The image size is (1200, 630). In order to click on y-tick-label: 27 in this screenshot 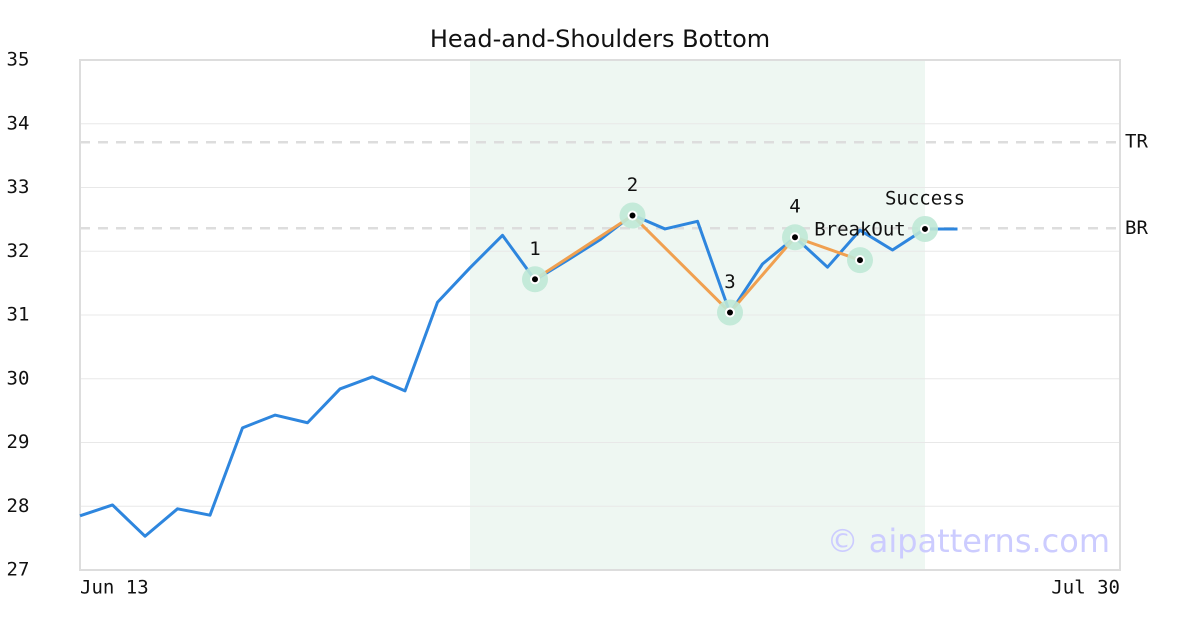, I will do `click(18, 570)`.